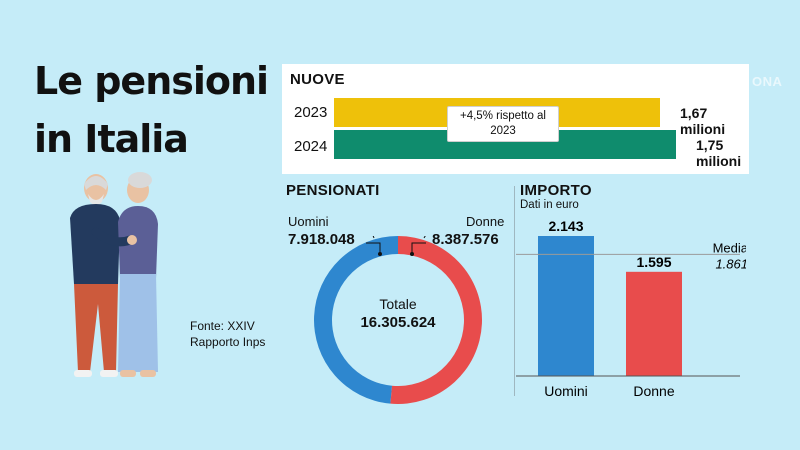 This screenshot has width=800, height=450. What do you see at coordinates (767, 81) in the screenshot?
I see `watermark-logo: ONA` at bounding box center [767, 81].